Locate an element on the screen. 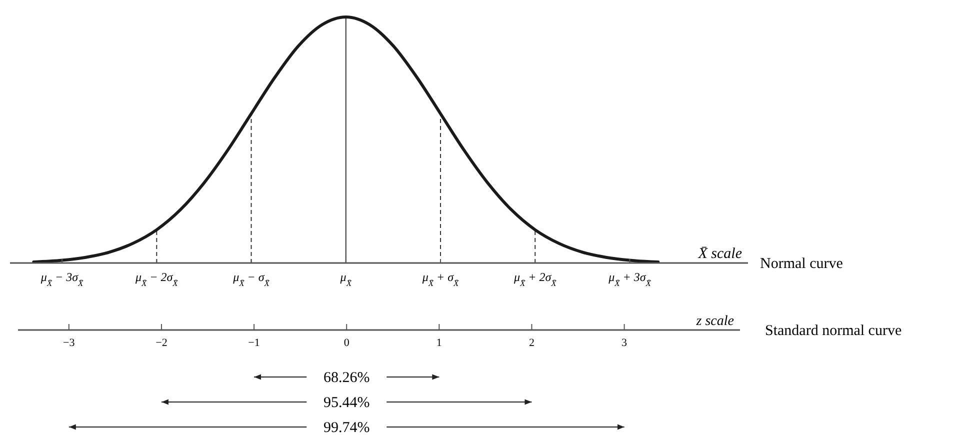  x-axis-title: X̄ scale is located at coordinates (719, 254).